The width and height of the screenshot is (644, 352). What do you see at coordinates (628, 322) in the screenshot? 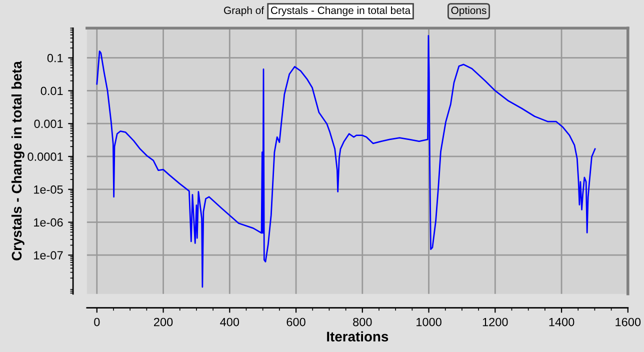
I see `x-tick-label: 1600` at bounding box center [628, 322].